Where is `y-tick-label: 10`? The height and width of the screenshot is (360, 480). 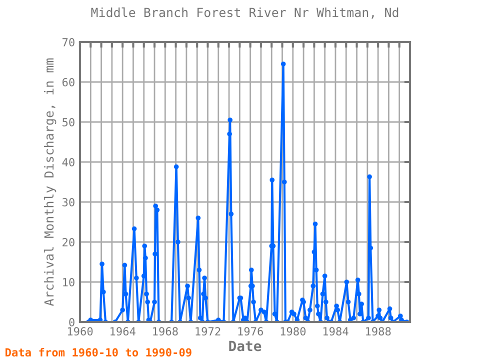
y-tick-label: 10 is located at coordinates (68, 282).